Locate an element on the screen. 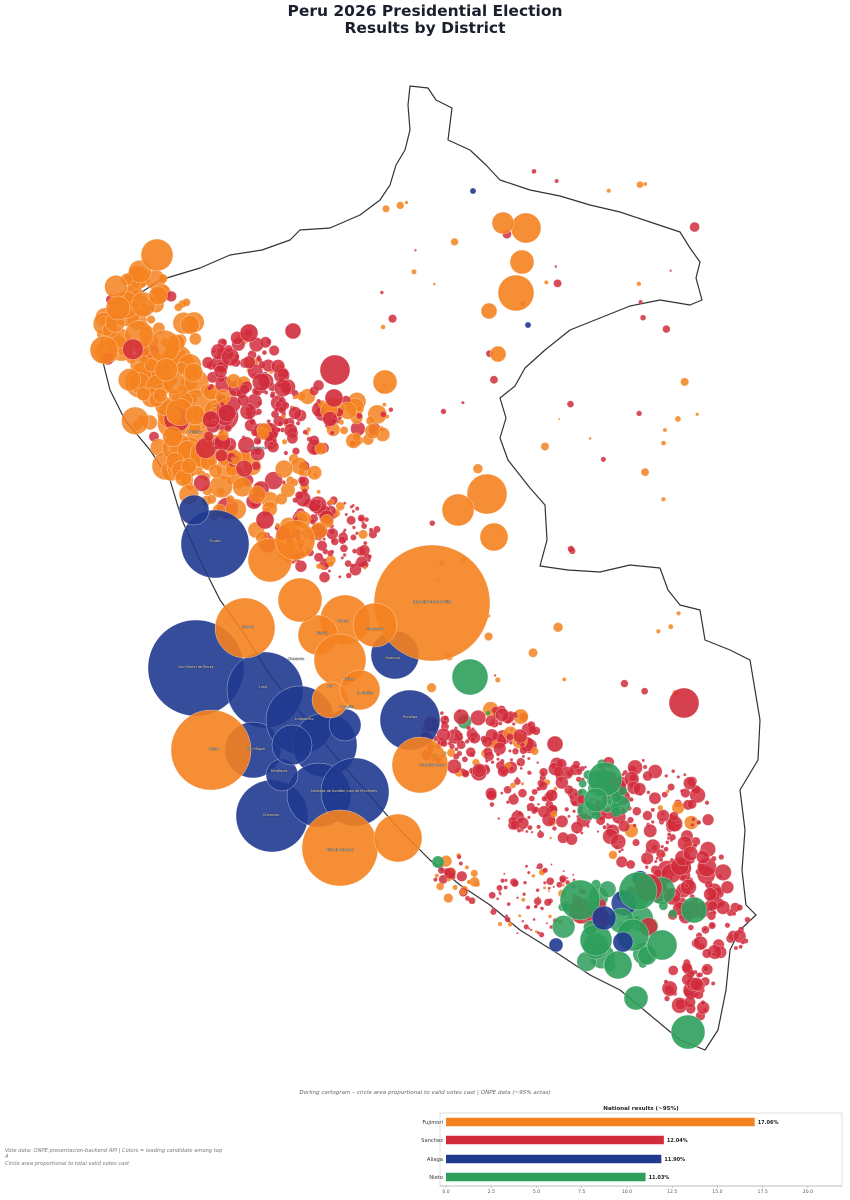  chart-title-national: National results (~95%) is located at coordinates (641, 1109).